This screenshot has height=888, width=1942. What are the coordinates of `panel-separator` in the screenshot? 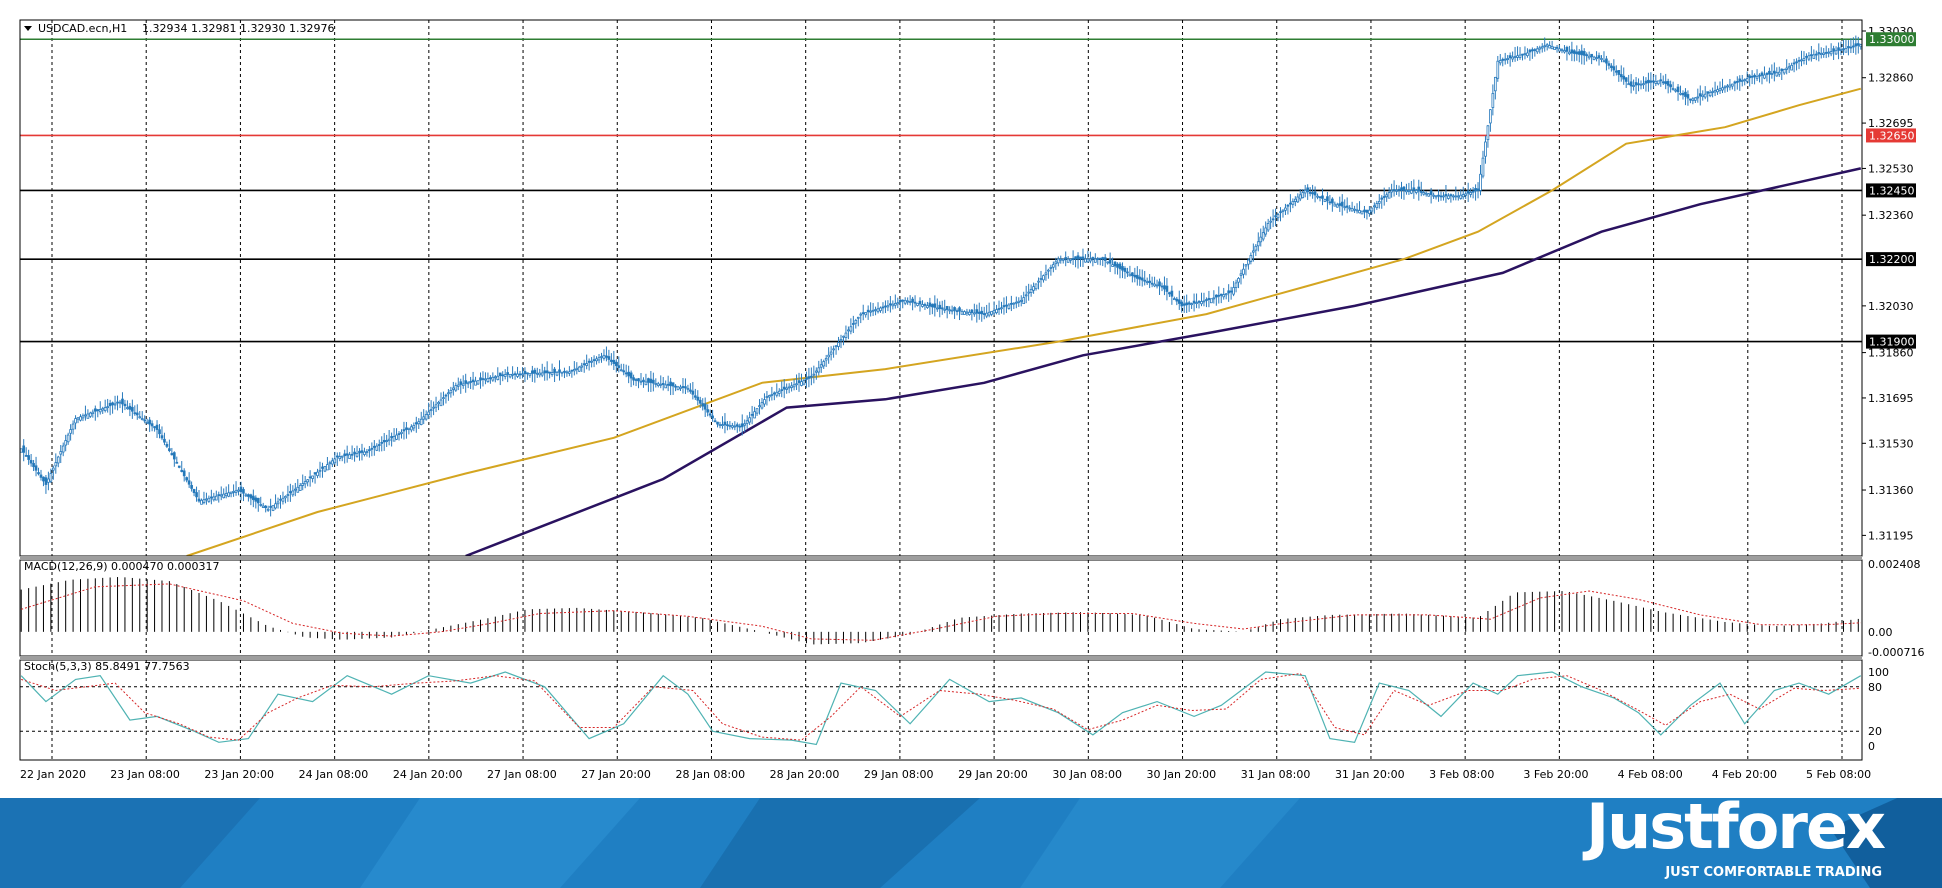 It's located at (941, 558).